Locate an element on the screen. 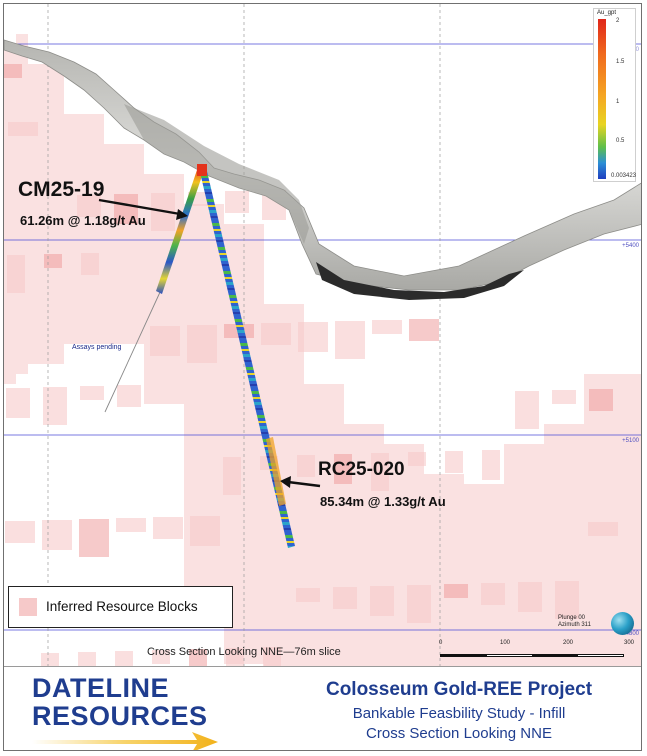  section-caption: Cross Section Looking NNE—76m slice is located at coordinates (244, 652).